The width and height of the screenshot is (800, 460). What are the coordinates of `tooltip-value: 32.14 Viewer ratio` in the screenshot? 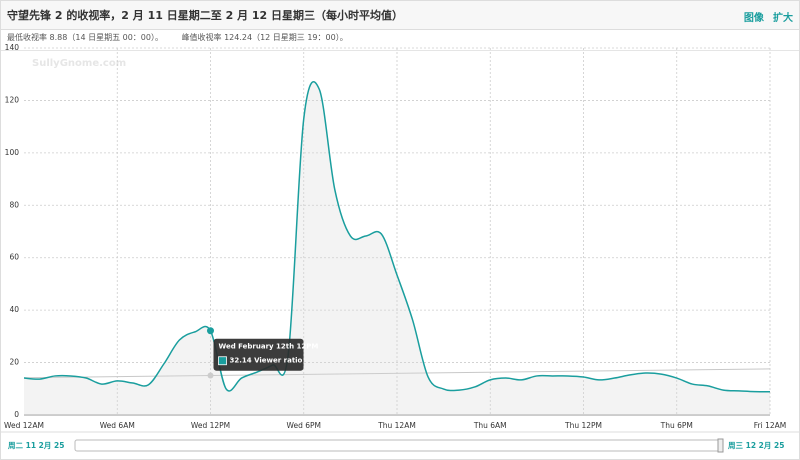 It's located at (266, 361).